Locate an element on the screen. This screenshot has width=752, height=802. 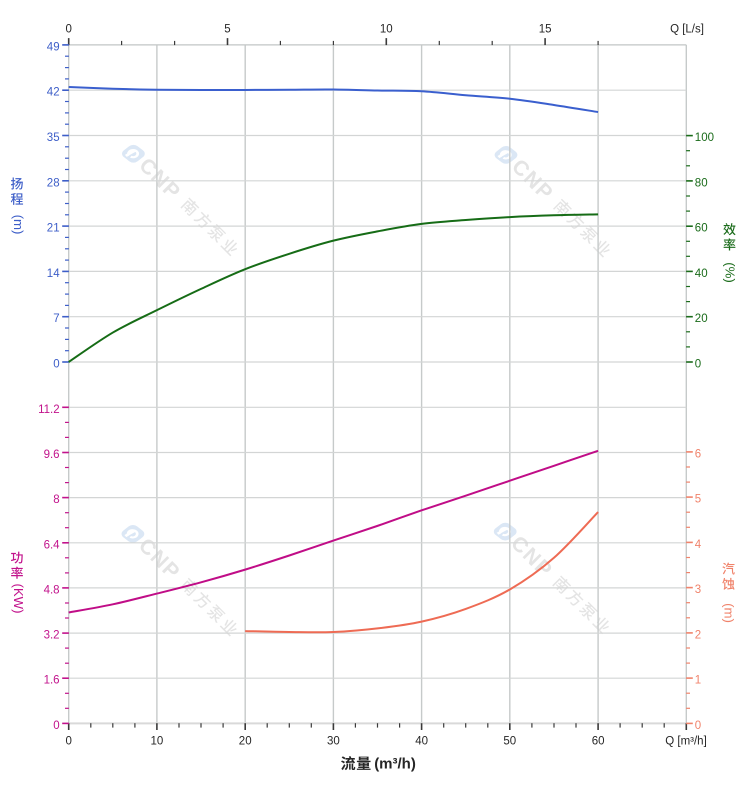
svg-text: 4 is located at coordinates (698, 545).